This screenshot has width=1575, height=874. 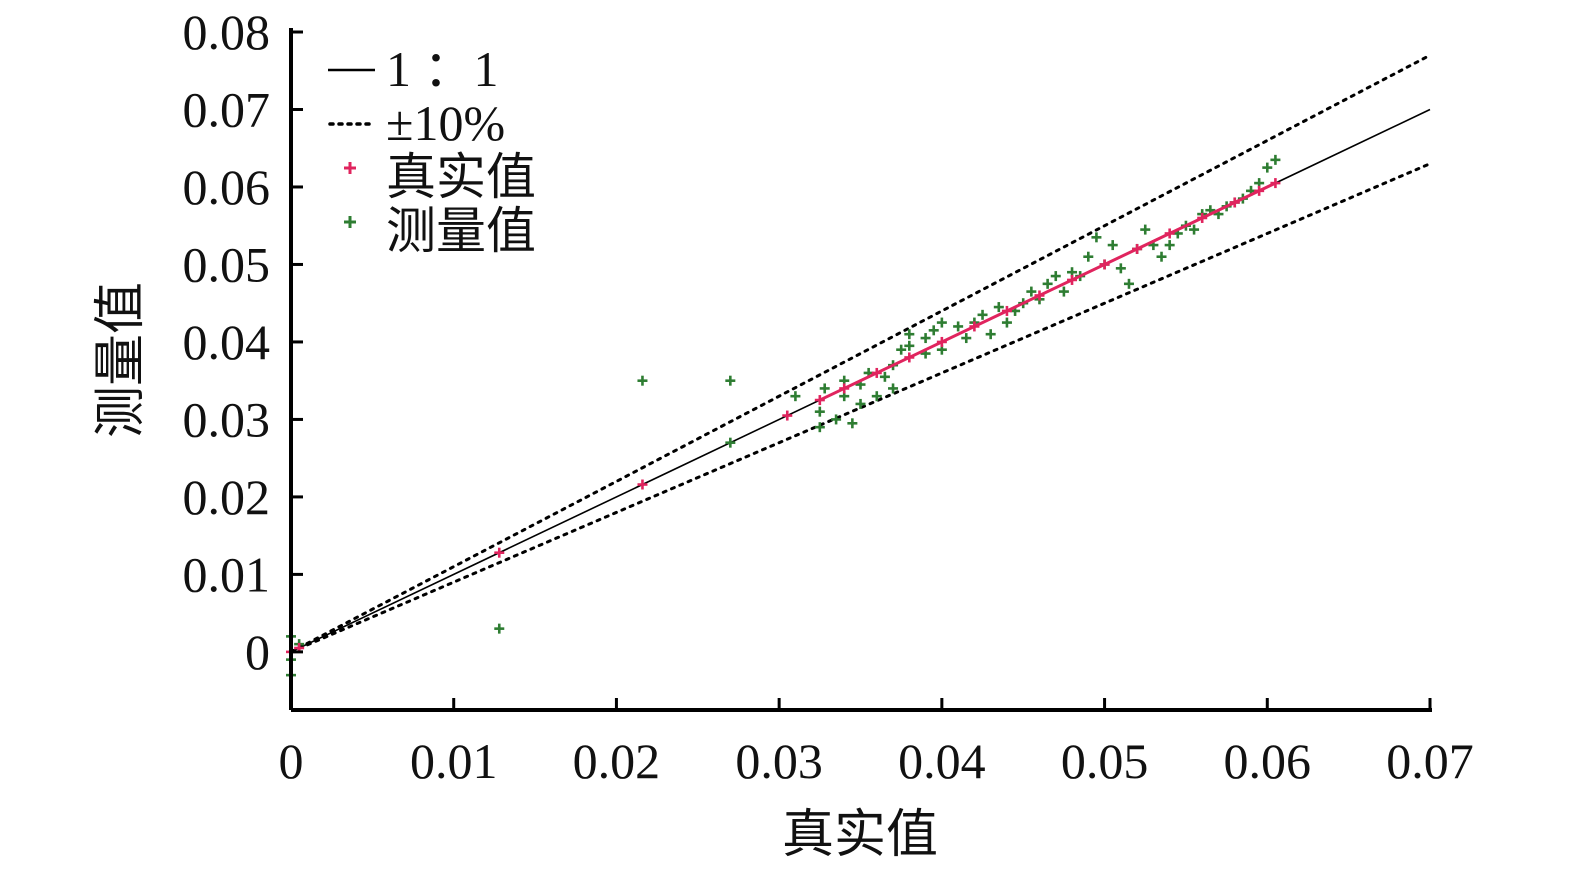 What do you see at coordinates (121, 360) in the screenshot?
I see `y-axis-title: 测量值` at bounding box center [121, 360].